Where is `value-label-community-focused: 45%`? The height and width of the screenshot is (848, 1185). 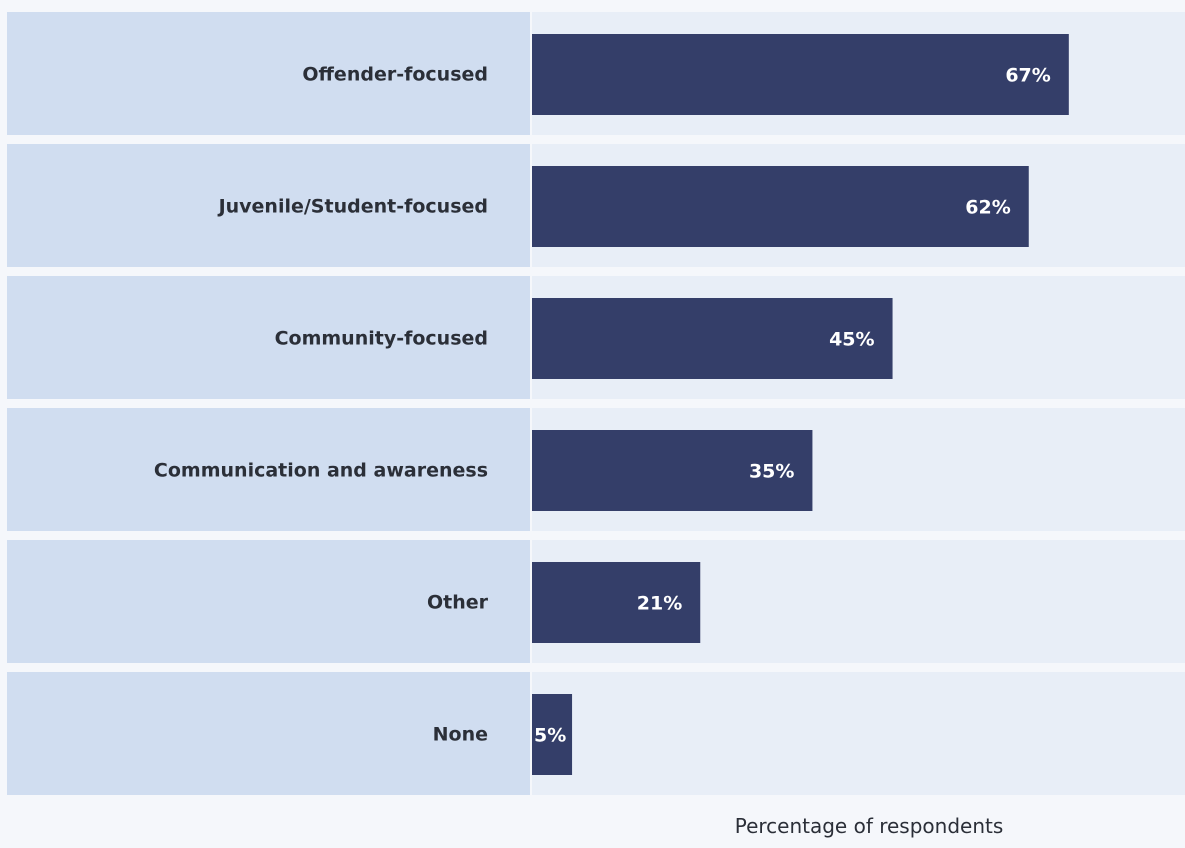 value-label-community-focused: 45% is located at coordinates (851, 340).